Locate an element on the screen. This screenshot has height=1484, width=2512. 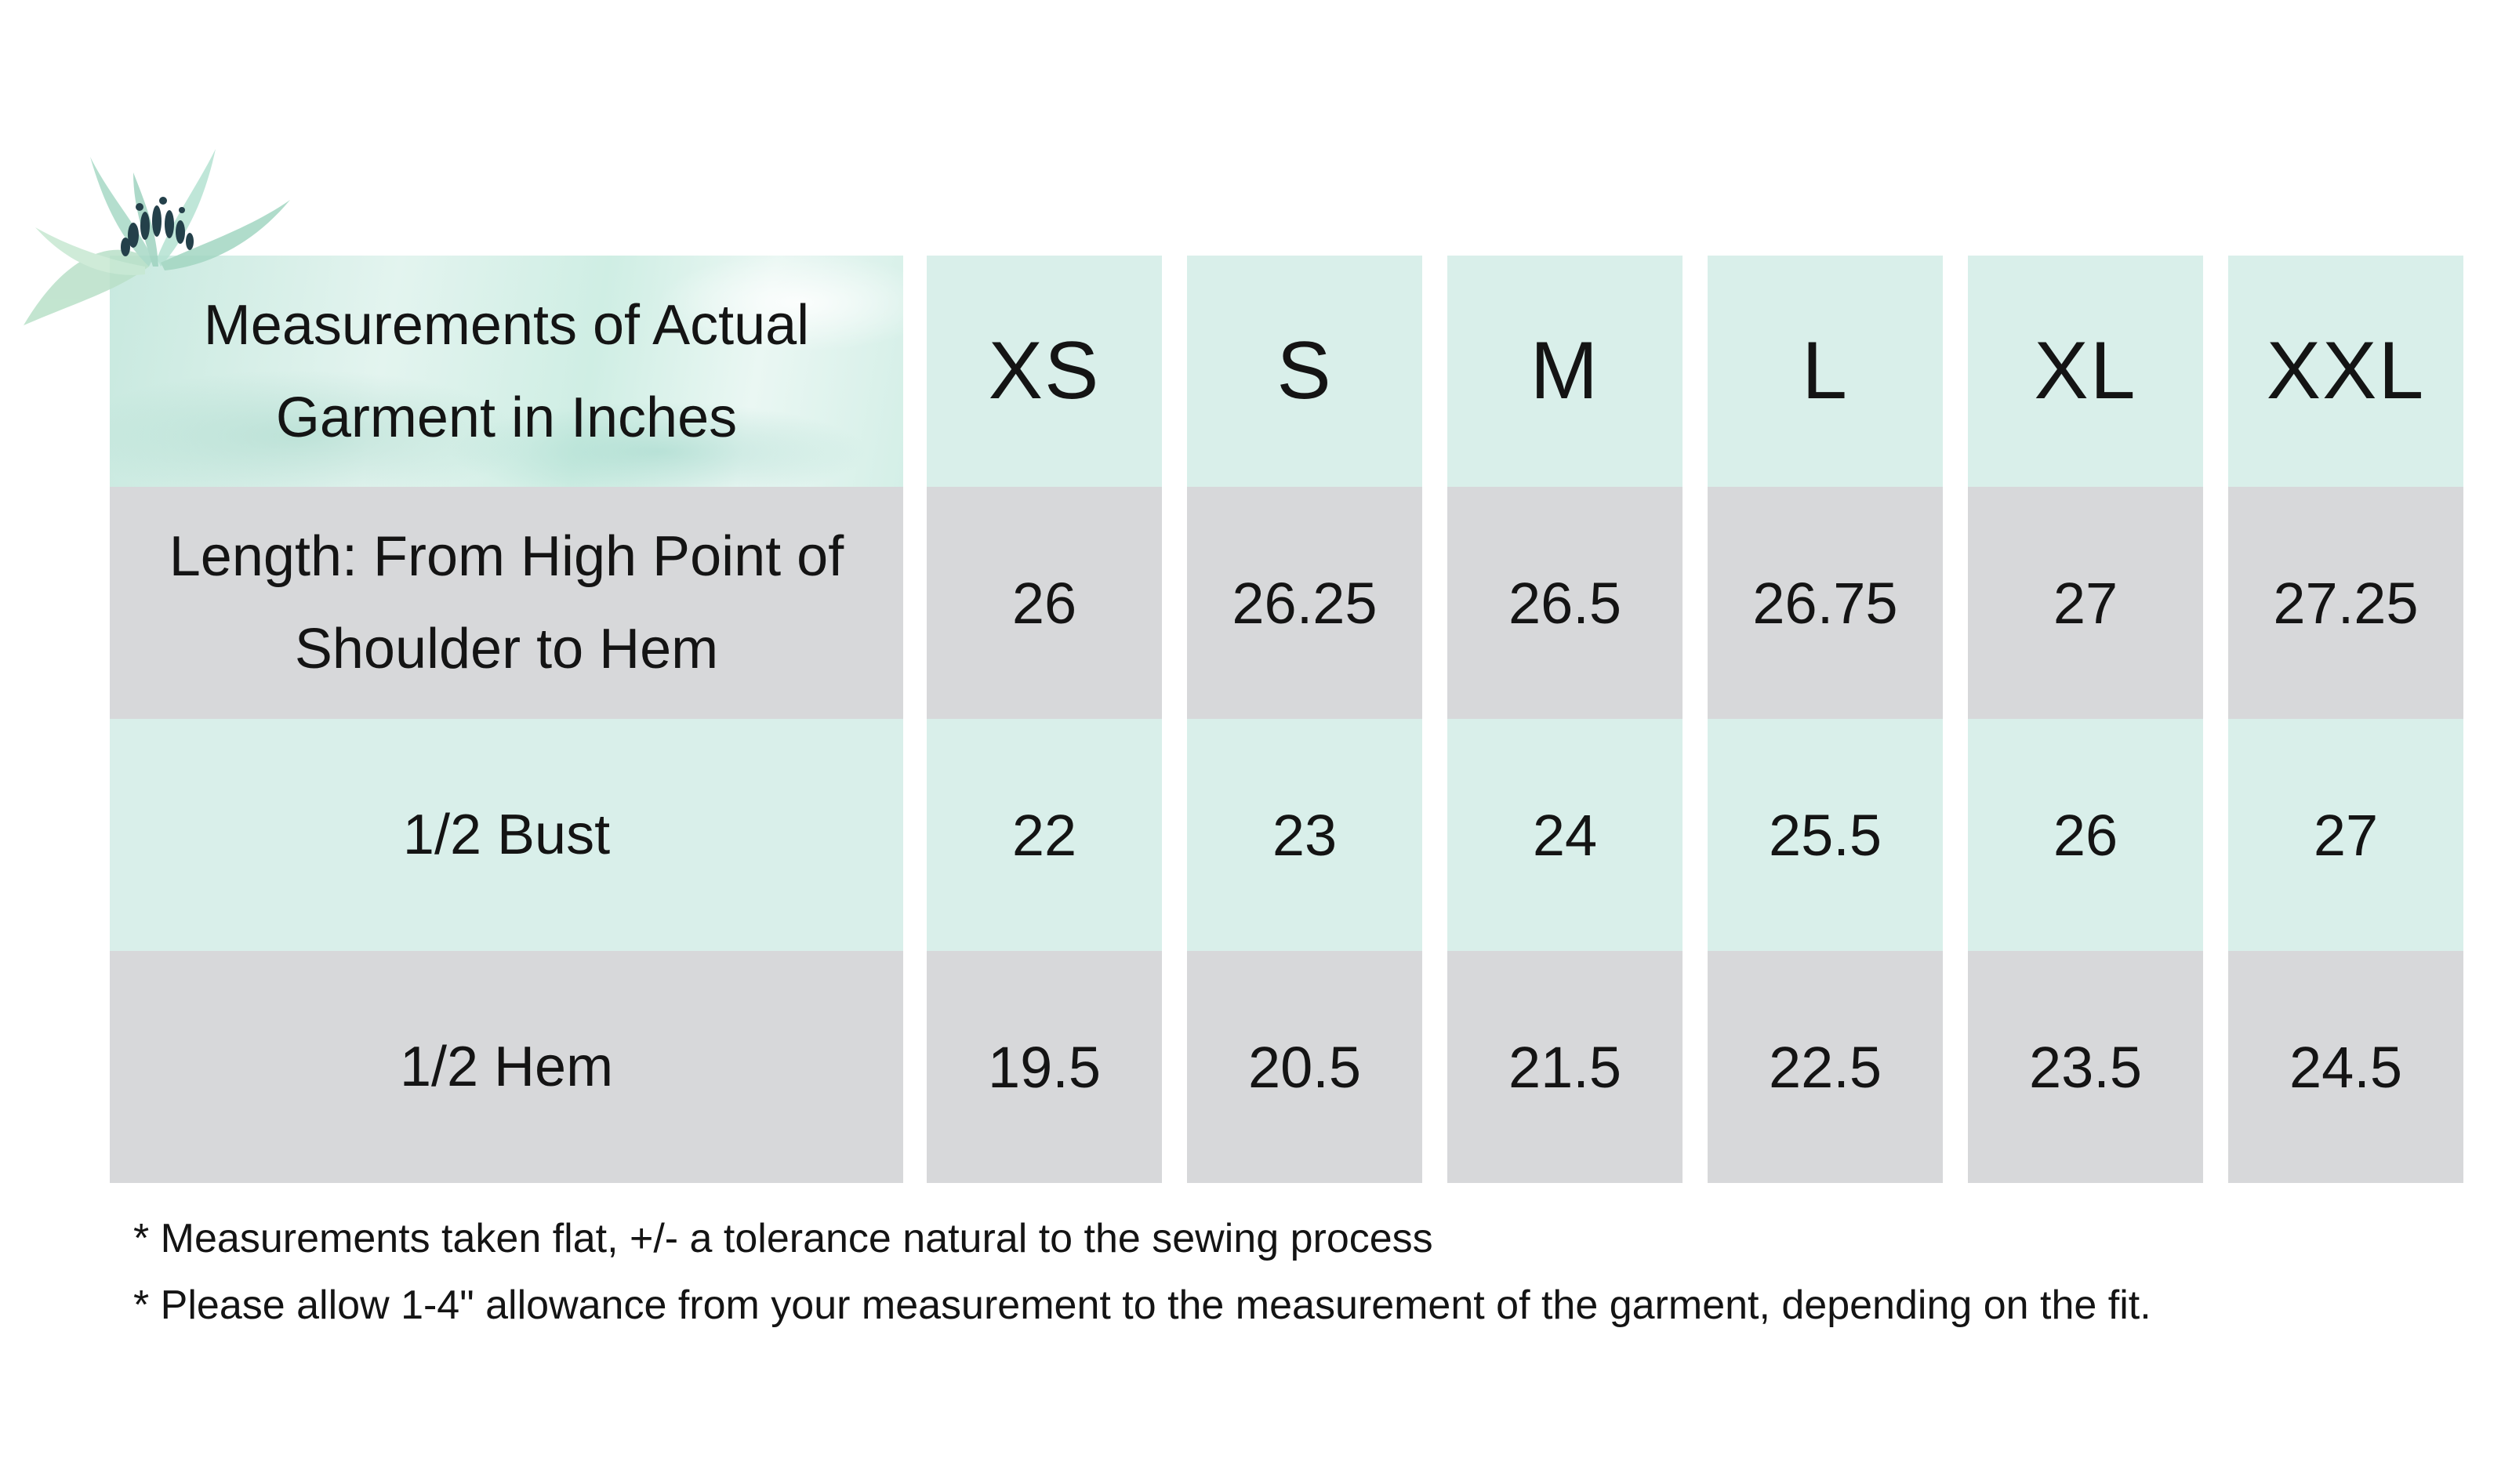
row-label-cell-bust: 1/2 Bust is located at coordinates (507, 835).